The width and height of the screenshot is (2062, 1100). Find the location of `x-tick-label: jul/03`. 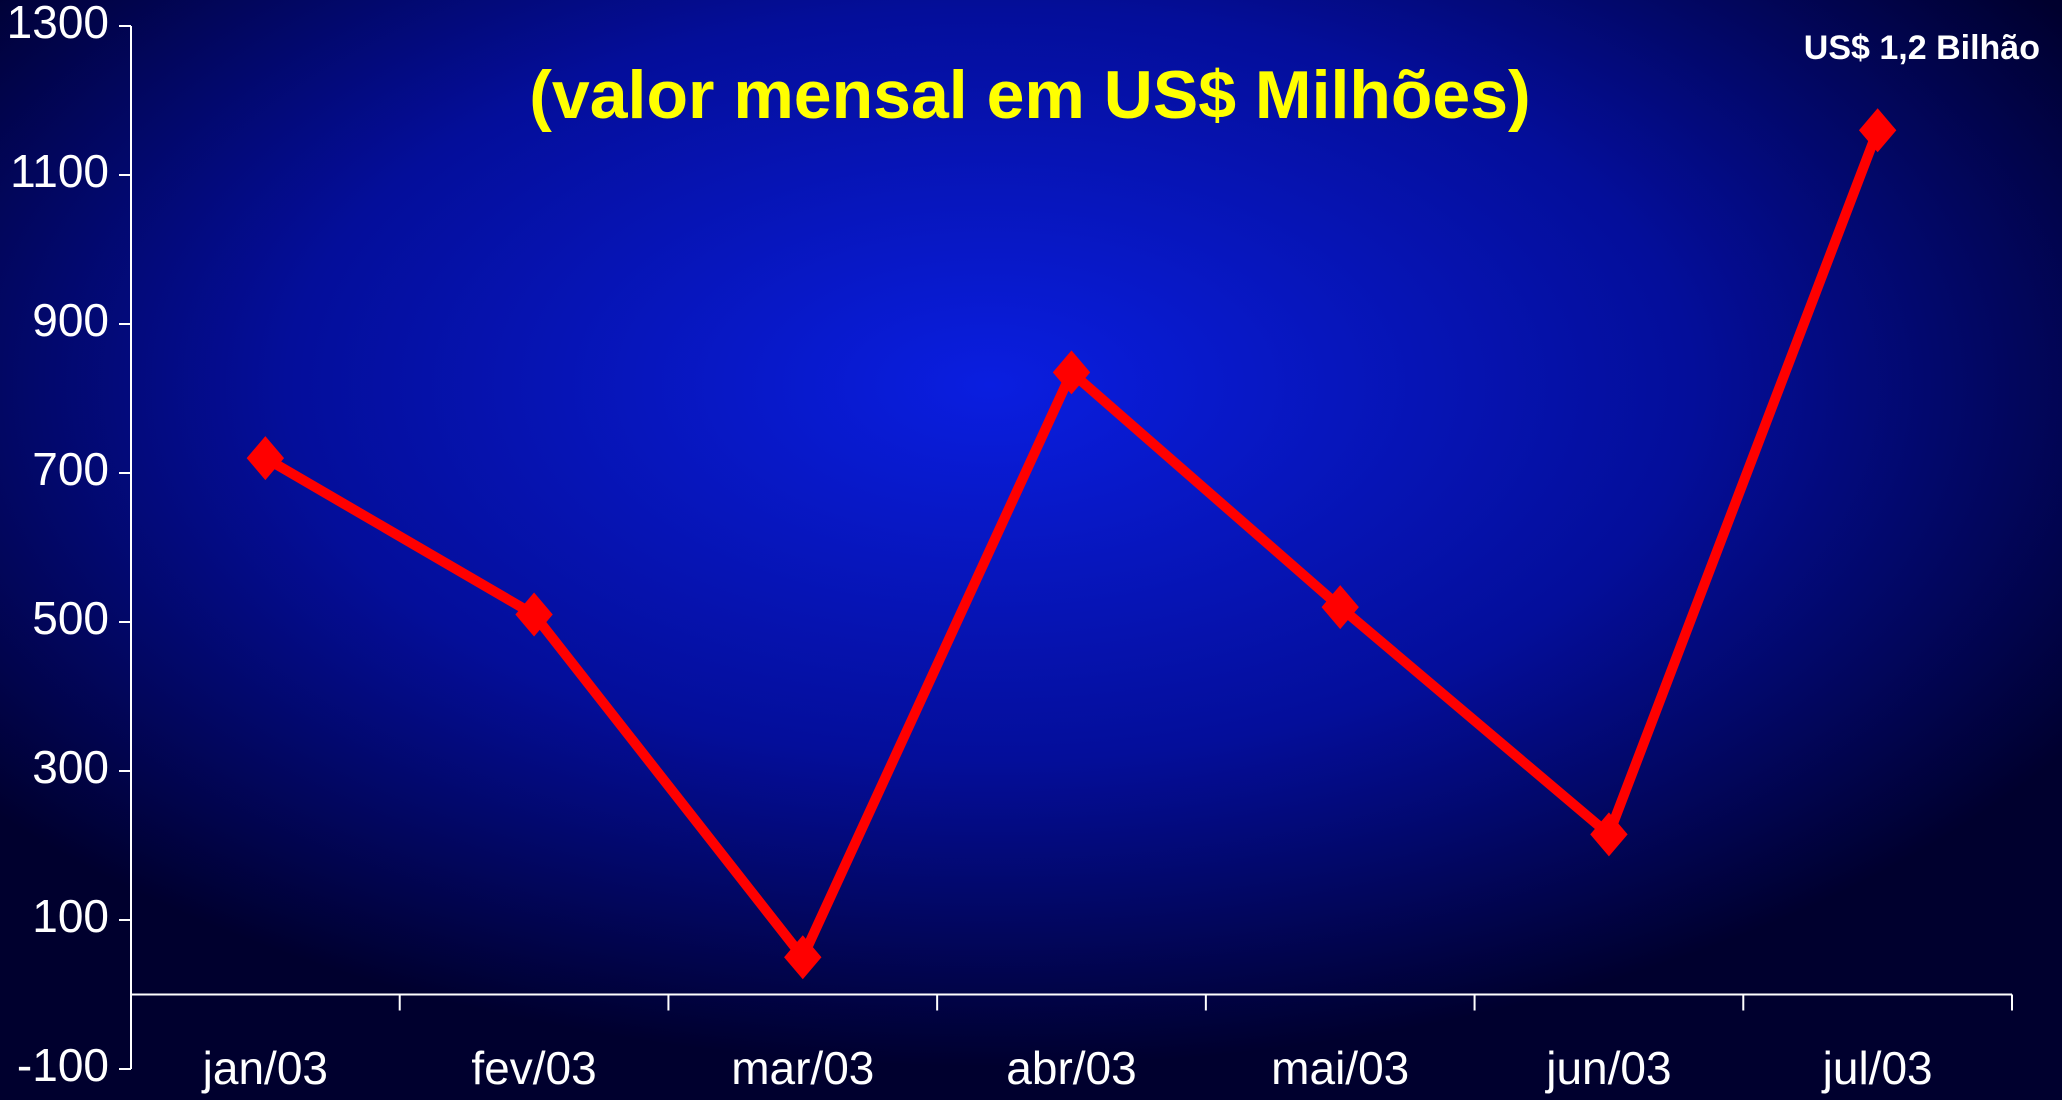

x-tick-label: jul/03 is located at coordinates (1877, 1068).